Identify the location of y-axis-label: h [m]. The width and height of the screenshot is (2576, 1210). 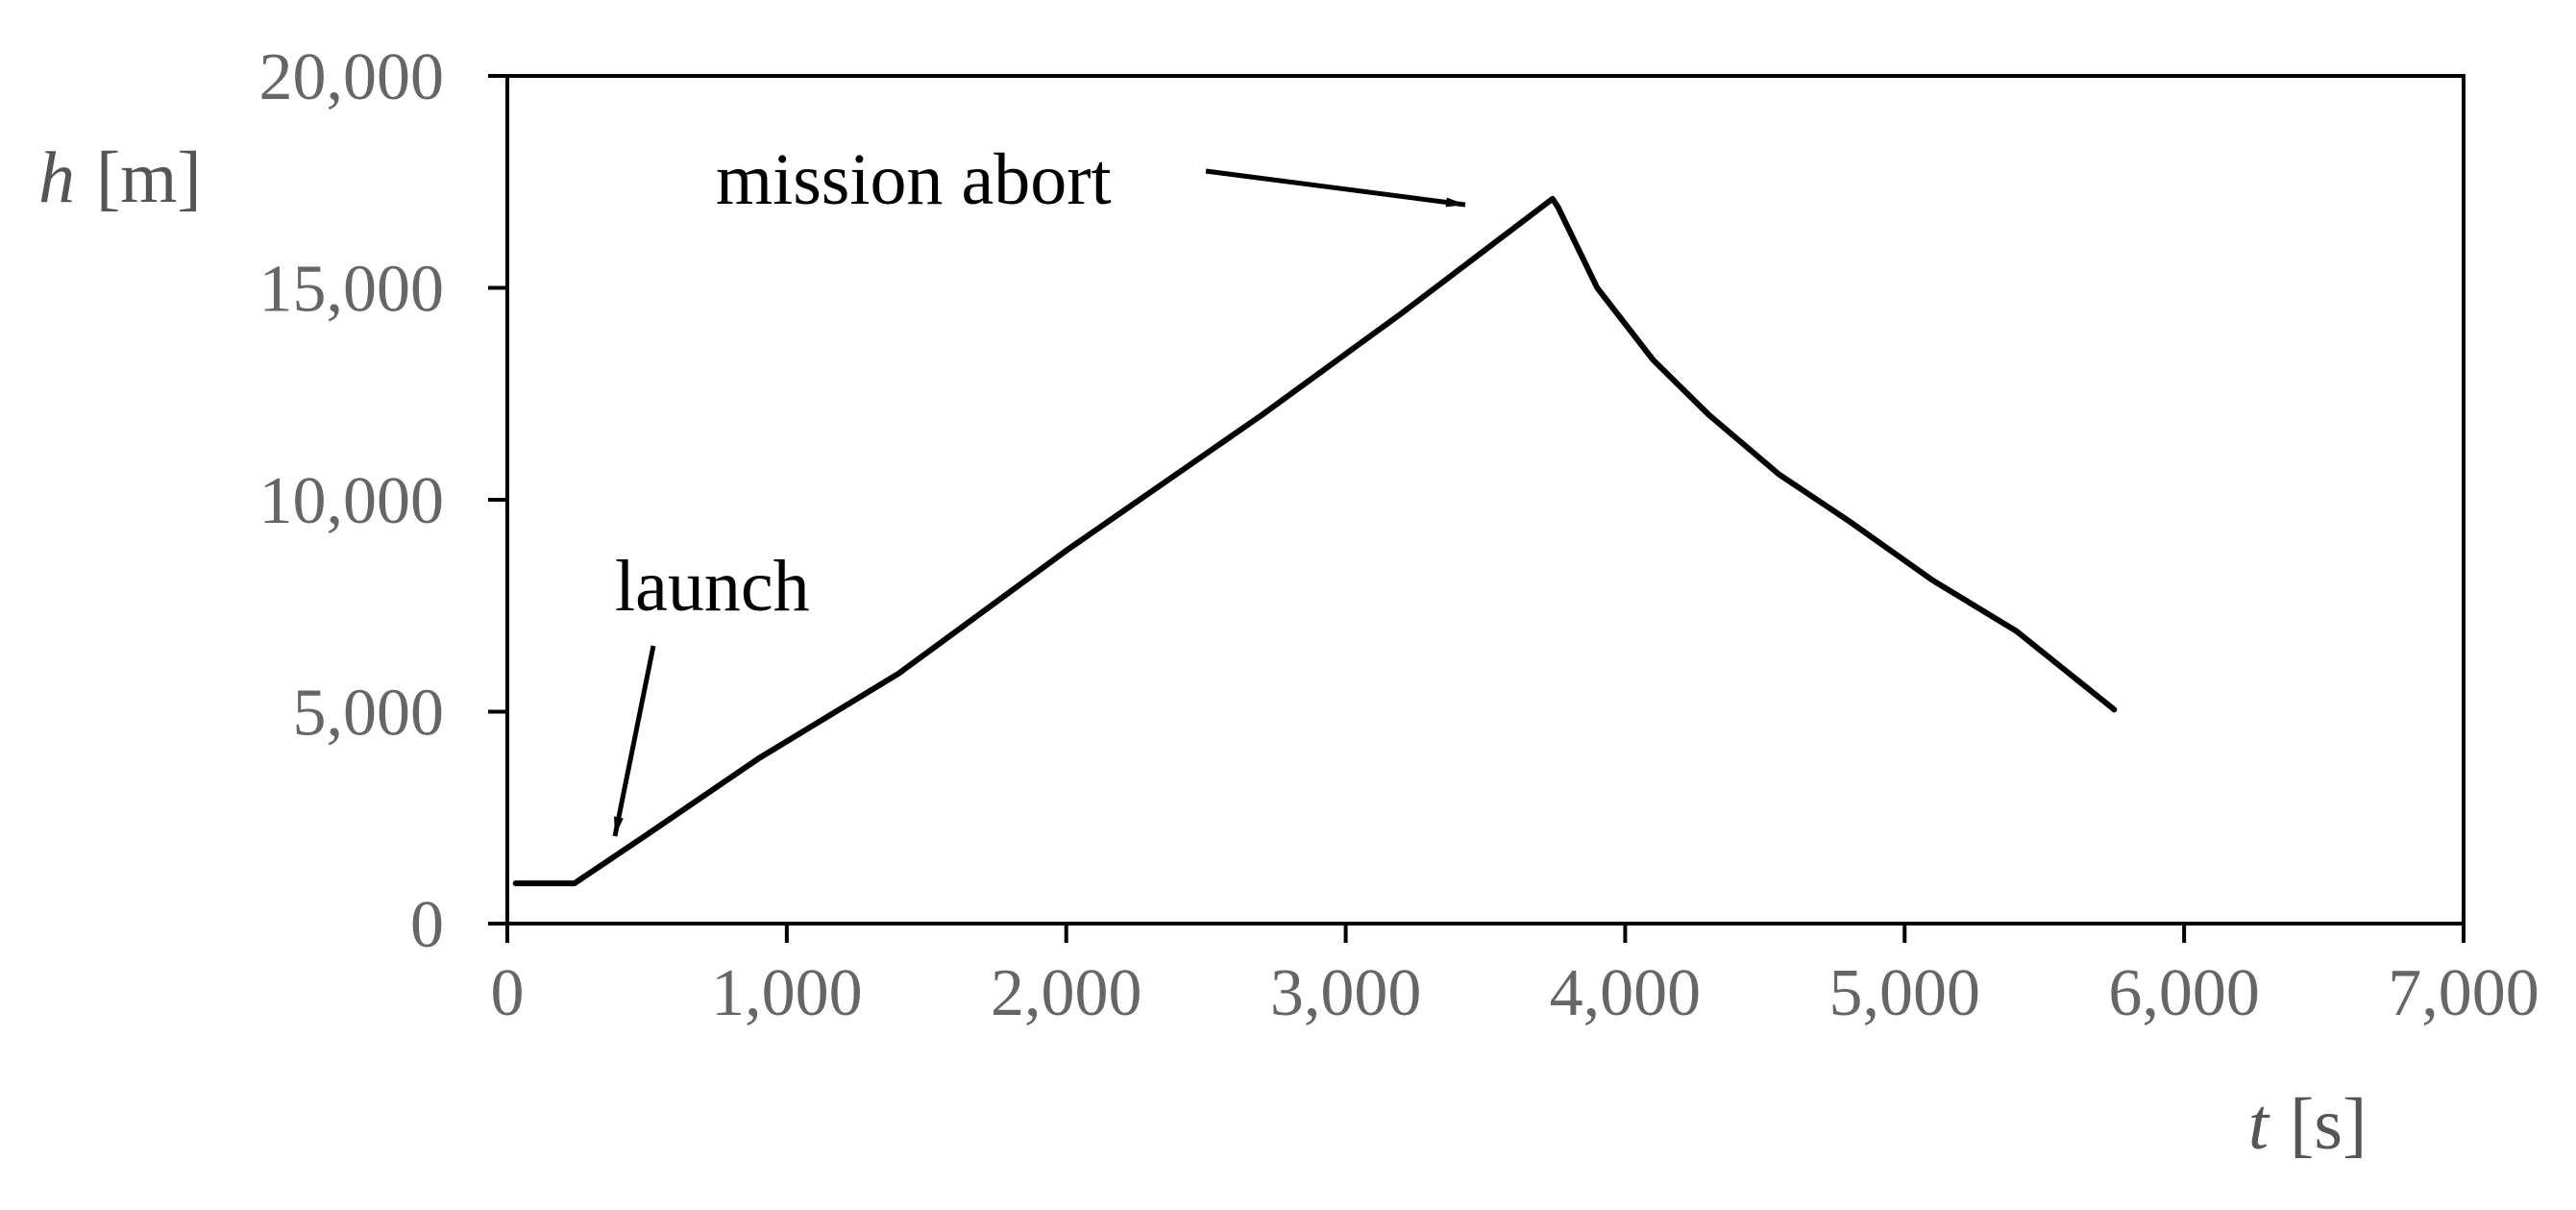
(120, 177).